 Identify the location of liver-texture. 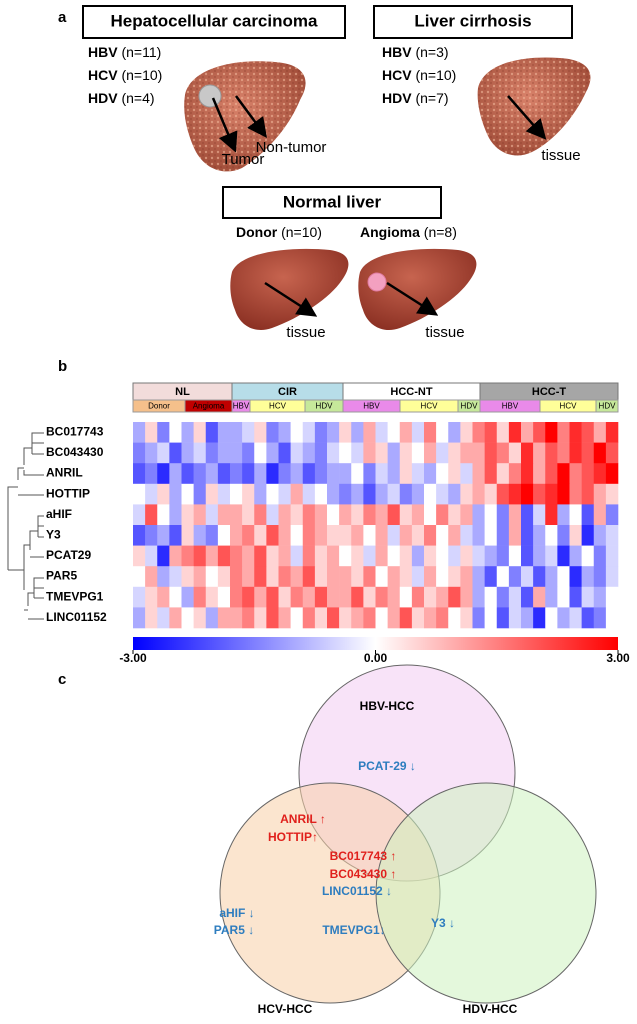
(534, 106).